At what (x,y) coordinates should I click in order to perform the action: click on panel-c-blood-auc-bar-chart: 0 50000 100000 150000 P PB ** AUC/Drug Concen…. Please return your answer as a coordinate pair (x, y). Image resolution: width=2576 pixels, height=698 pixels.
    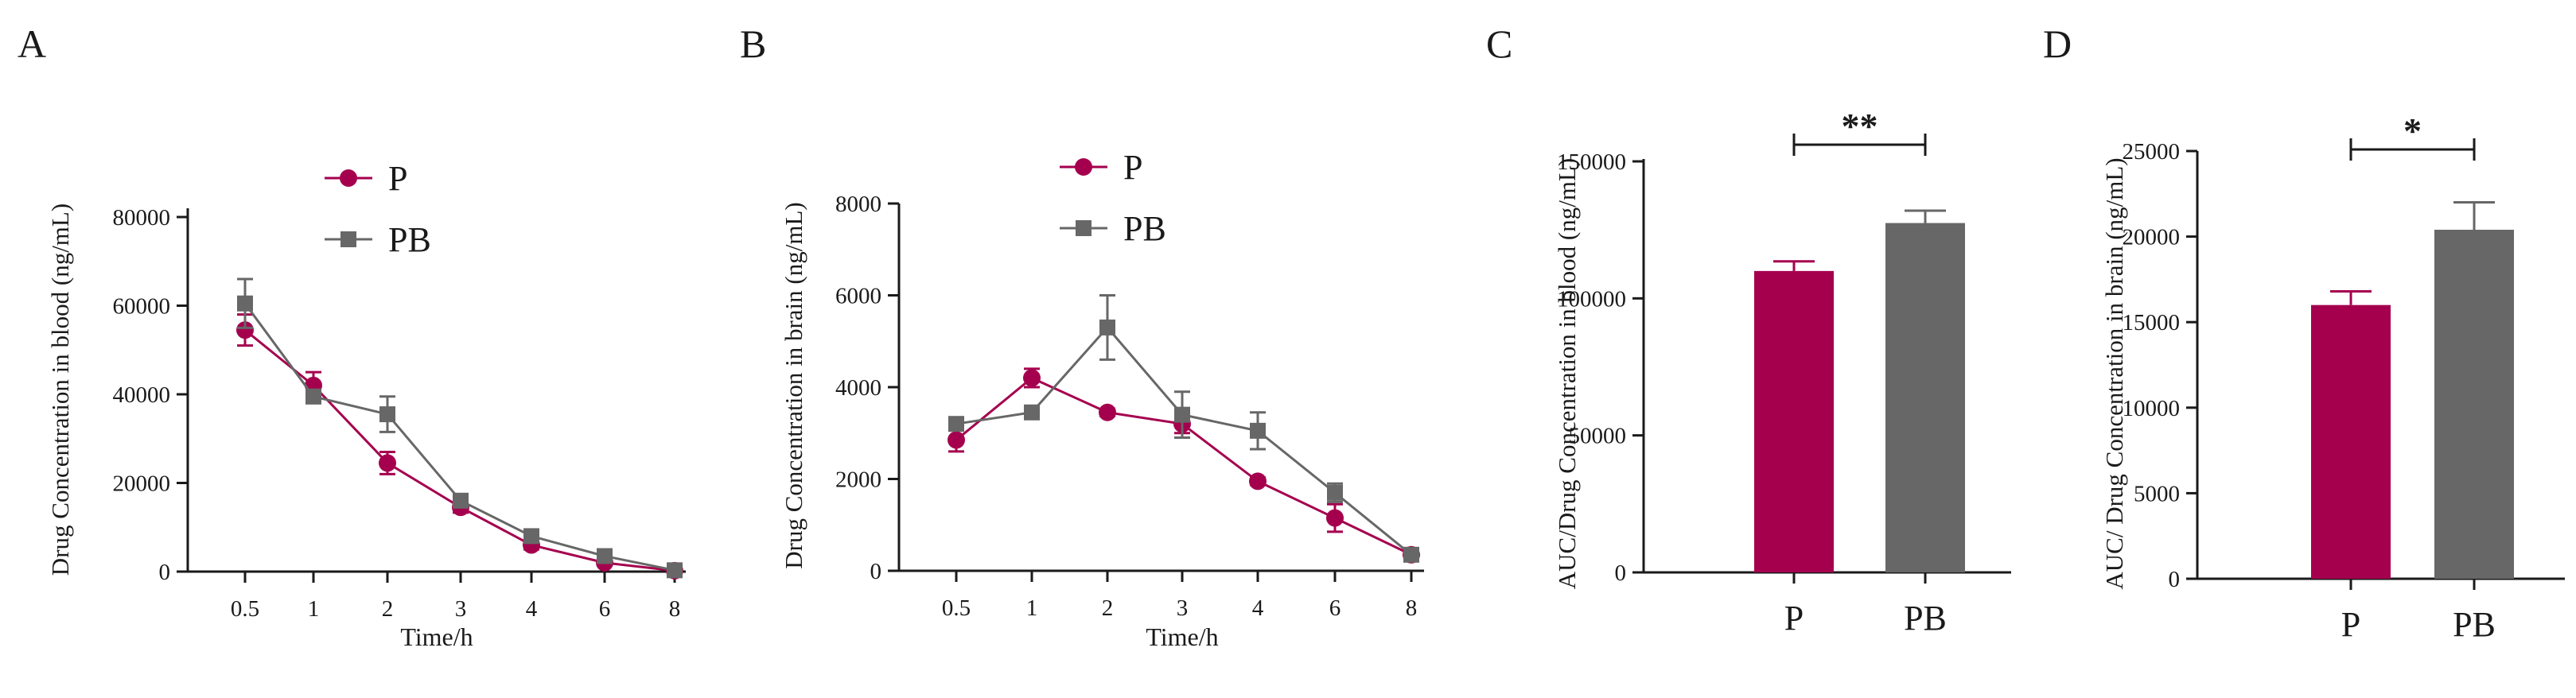
    Looking at the image, I should click on (1782, 372).